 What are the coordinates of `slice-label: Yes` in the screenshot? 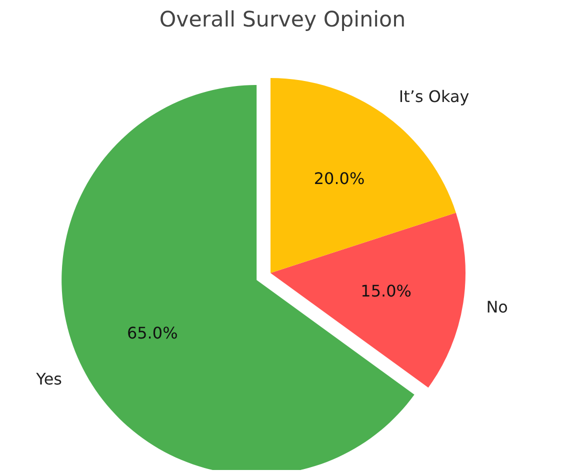 It's located at (48, 378).